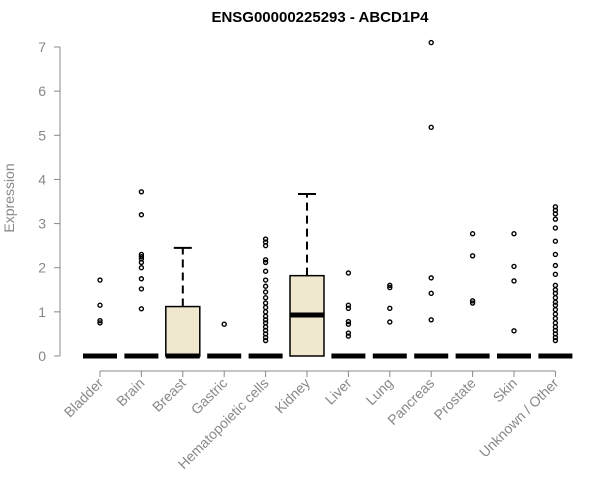 The image size is (600, 500). What do you see at coordinates (183, 302) in the screenshot?
I see `box-breast` at bounding box center [183, 302].